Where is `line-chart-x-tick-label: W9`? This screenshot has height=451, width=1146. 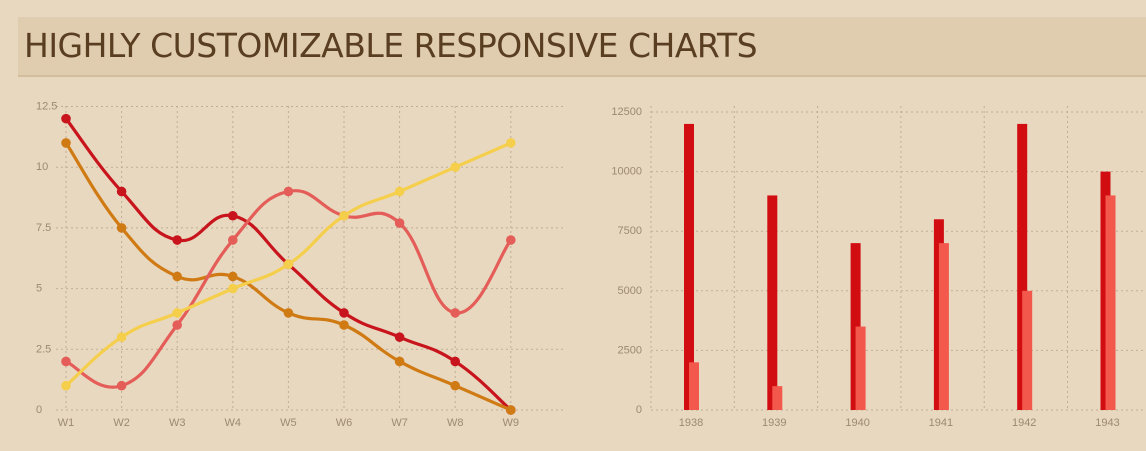 line-chart-x-tick-label: W9 is located at coordinates (511, 423).